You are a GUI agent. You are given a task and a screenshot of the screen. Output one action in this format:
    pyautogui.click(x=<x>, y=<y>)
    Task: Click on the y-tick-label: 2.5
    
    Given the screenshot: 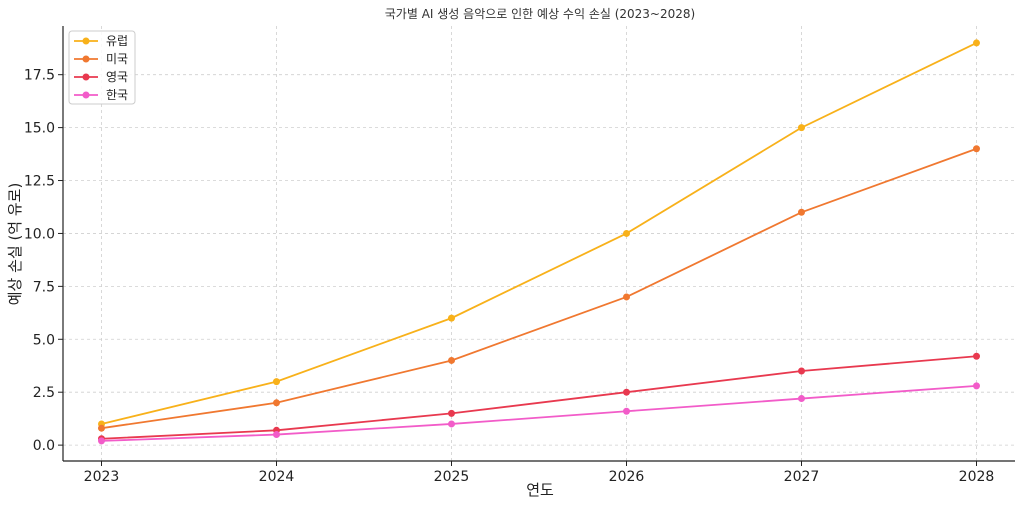 What is the action you would take?
    pyautogui.click(x=44, y=393)
    